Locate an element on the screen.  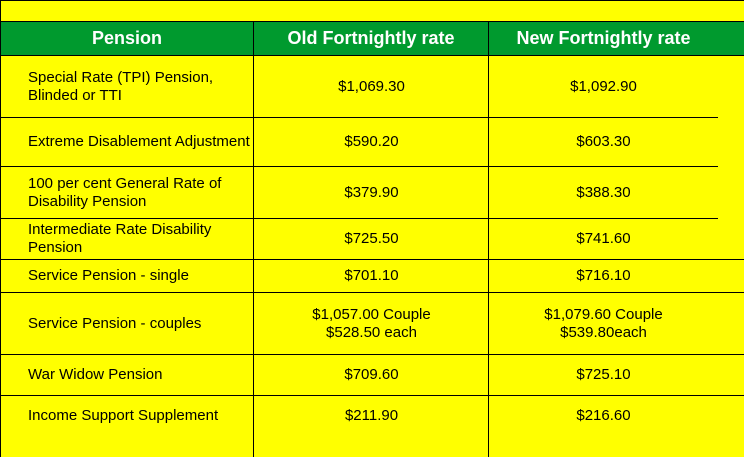
row-label-extreme-disablement: Extreme Disablement Adjustment is located at coordinates (139, 141).